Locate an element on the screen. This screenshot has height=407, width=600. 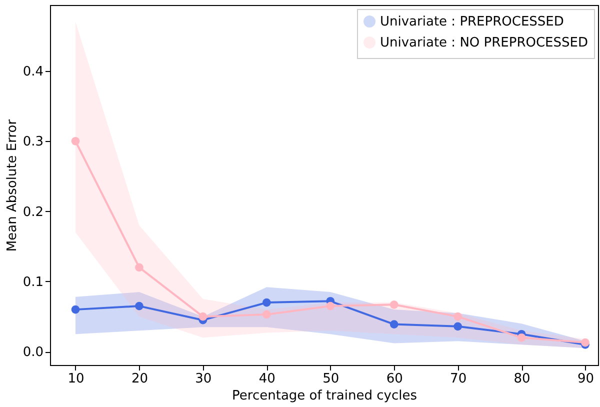
x-tick-label: 90 is located at coordinates (585, 379).